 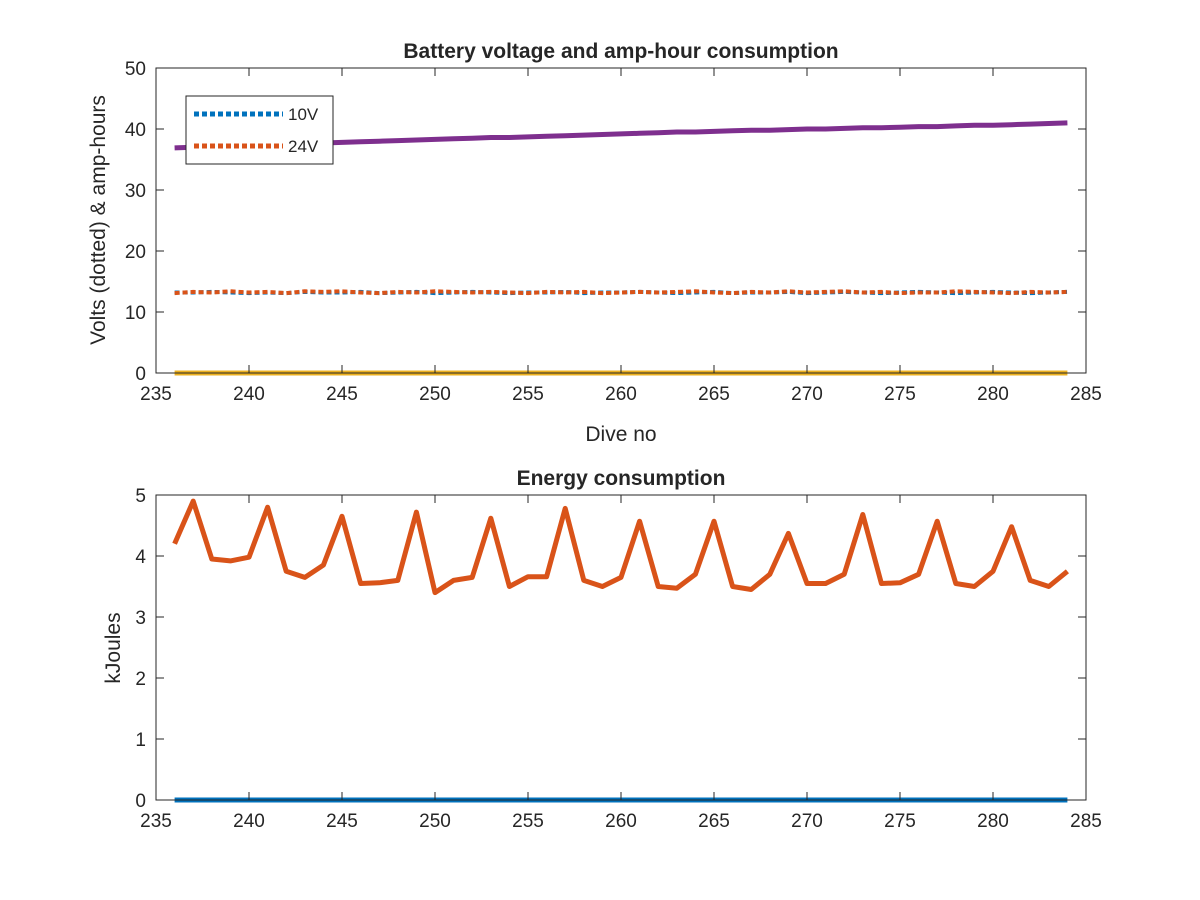 What do you see at coordinates (303, 114) in the screenshot?
I see `legend-label-10v: 10V` at bounding box center [303, 114].